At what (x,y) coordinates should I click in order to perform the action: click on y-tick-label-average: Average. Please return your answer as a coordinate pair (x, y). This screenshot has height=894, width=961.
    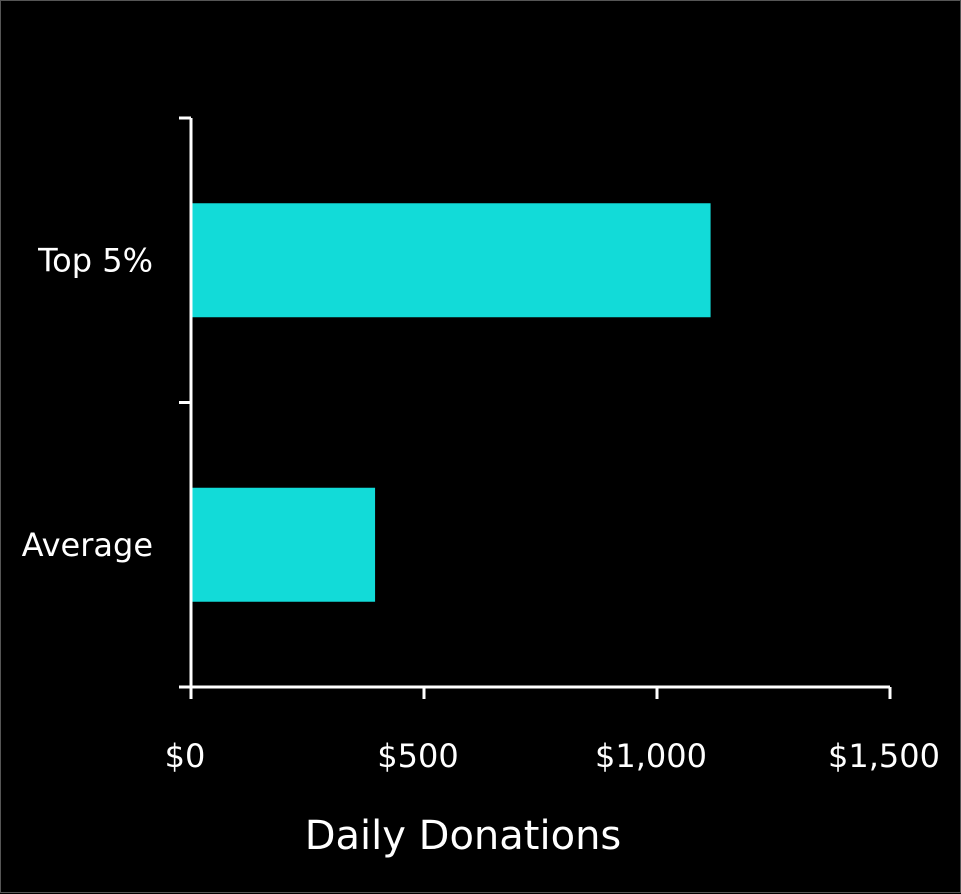
    Looking at the image, I should click on (87, 545).